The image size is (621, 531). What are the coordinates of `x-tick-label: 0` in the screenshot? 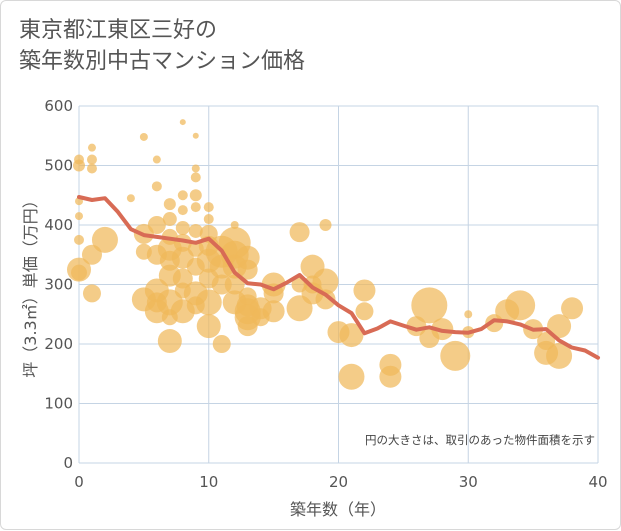 It's located at (79, 482).